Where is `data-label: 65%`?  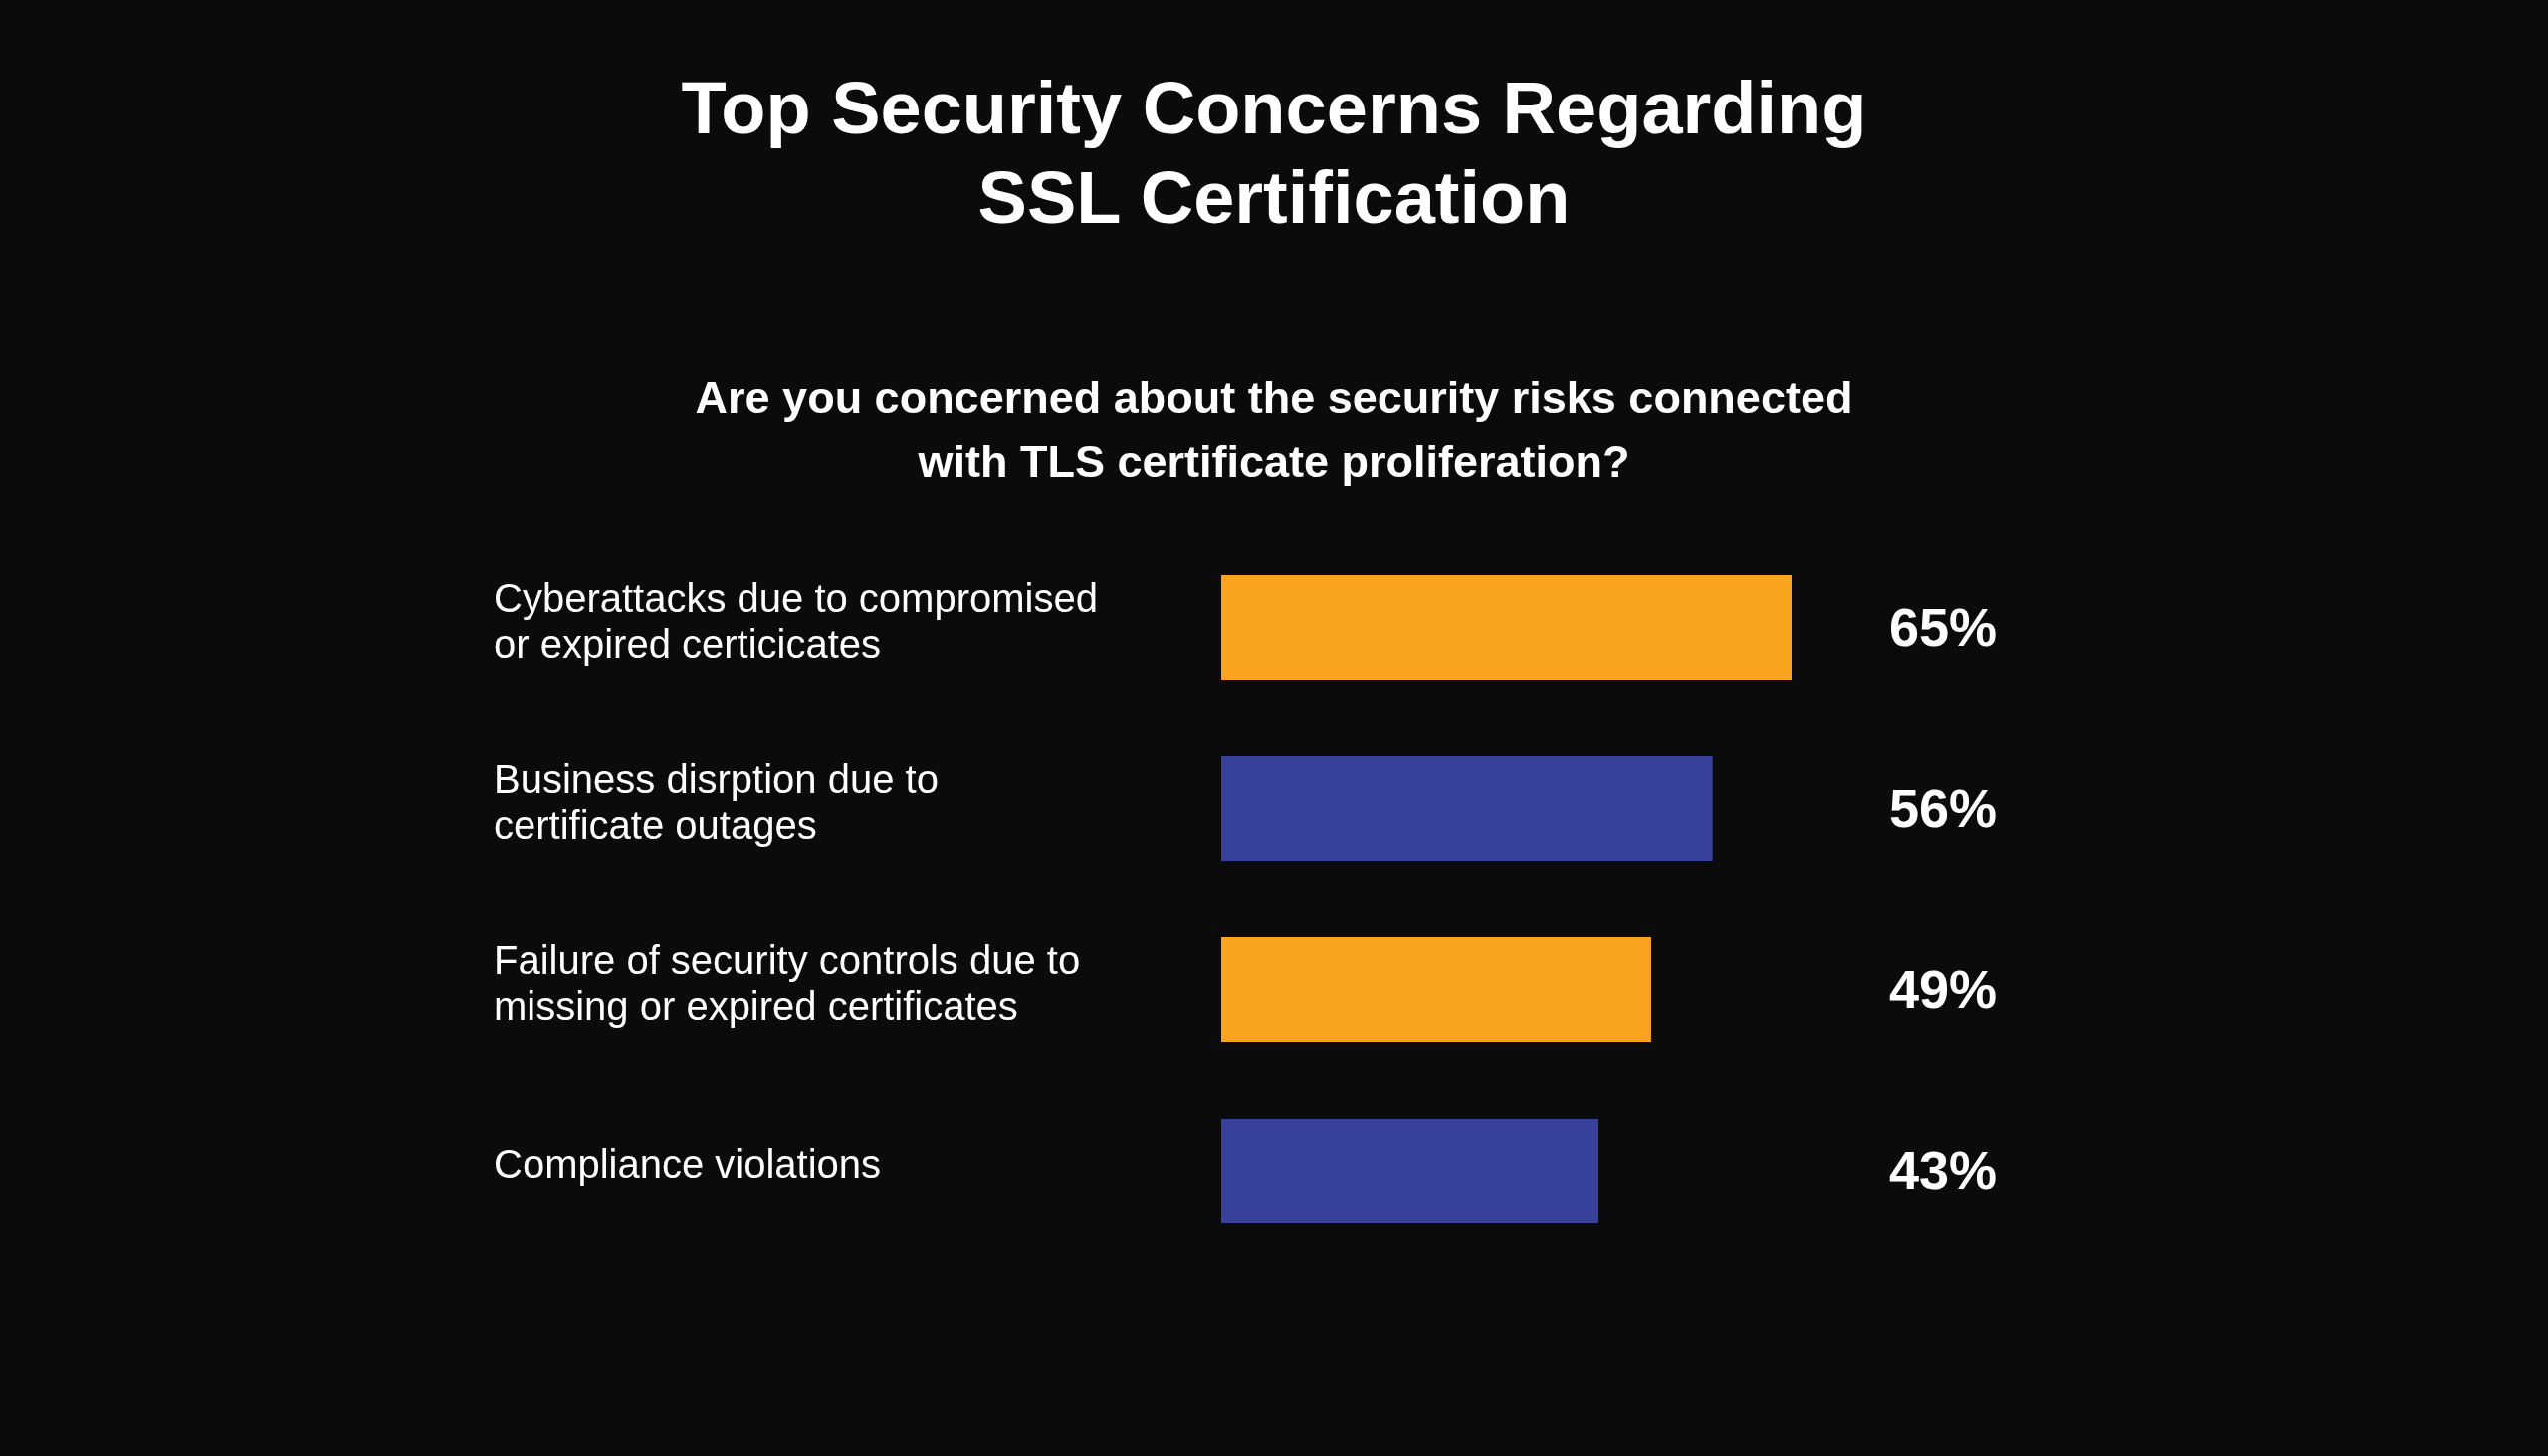
data-label: 65% is located at coordinates (1943, 627).